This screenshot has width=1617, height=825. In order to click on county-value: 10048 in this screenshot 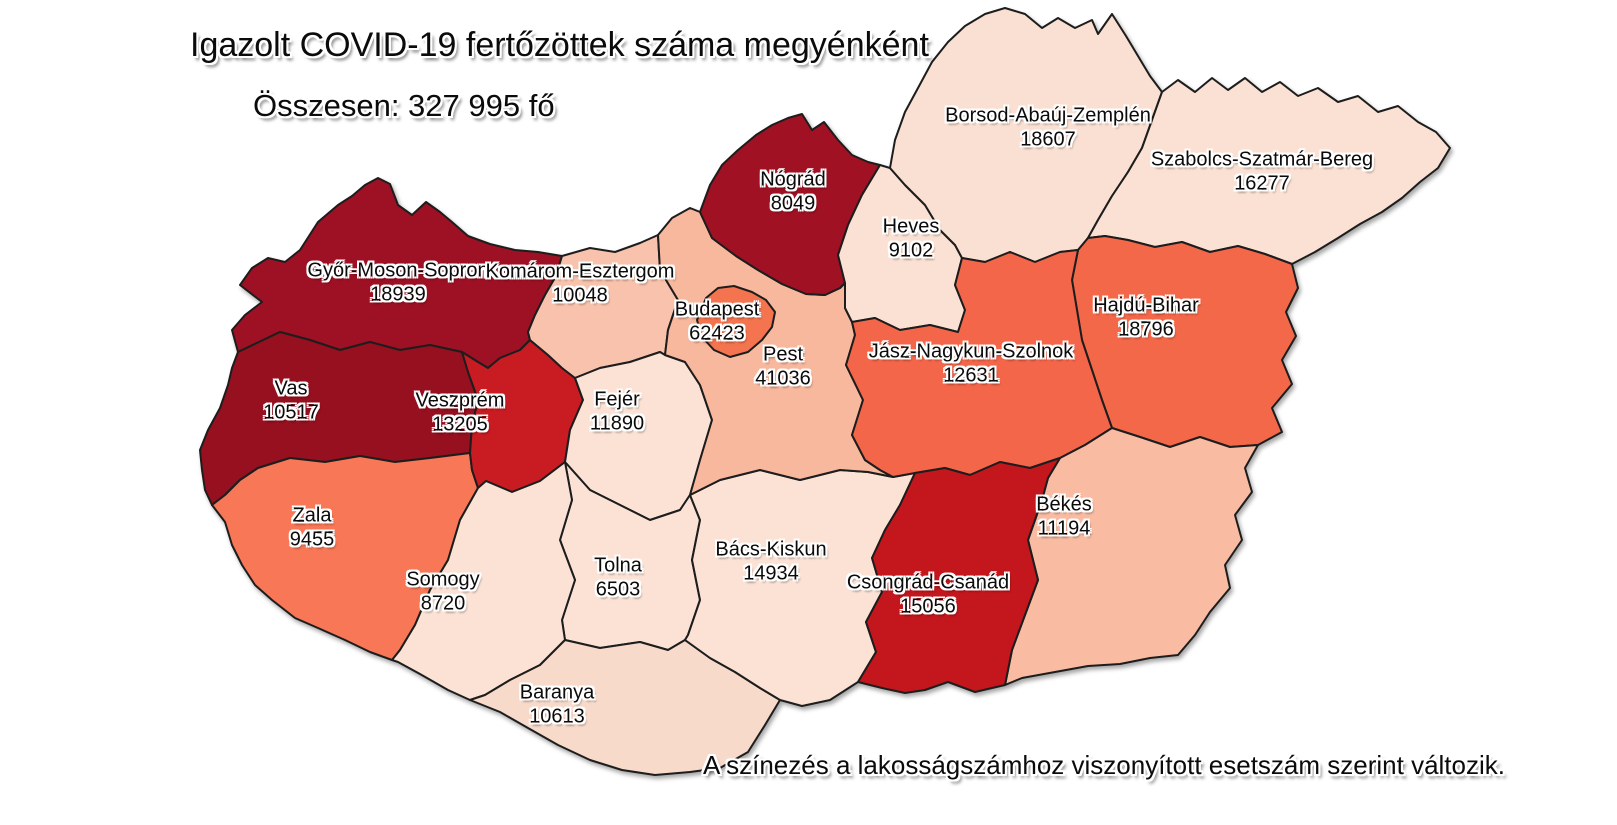, I will do `click(580, 295)`.